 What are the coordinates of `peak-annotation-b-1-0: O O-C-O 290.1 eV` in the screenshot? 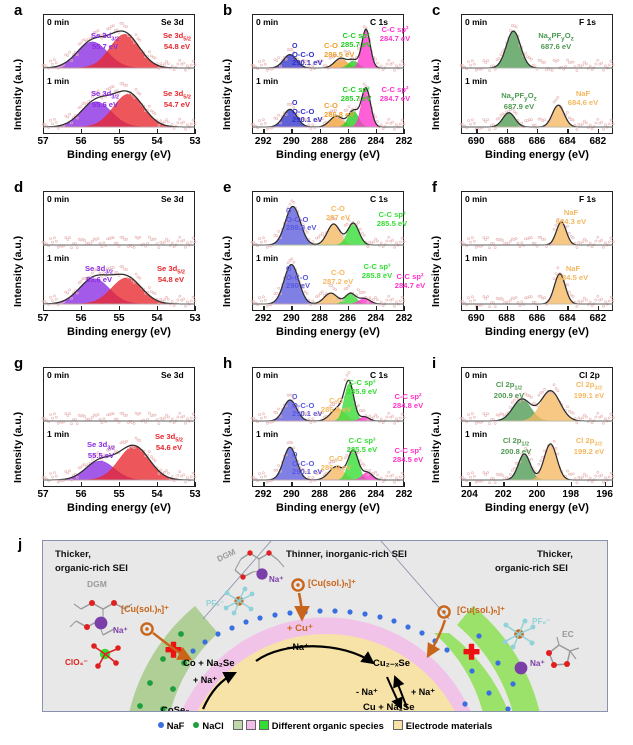 It's located at (307, 112).